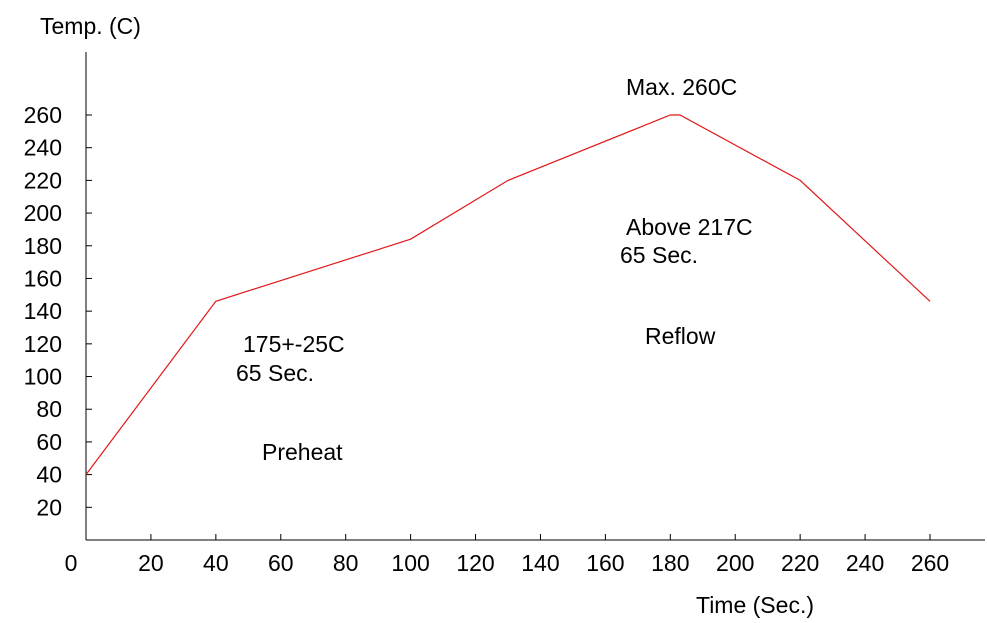 The image size is (987, 623). I want to click on x-tick-label: 140, so click(540, 563).